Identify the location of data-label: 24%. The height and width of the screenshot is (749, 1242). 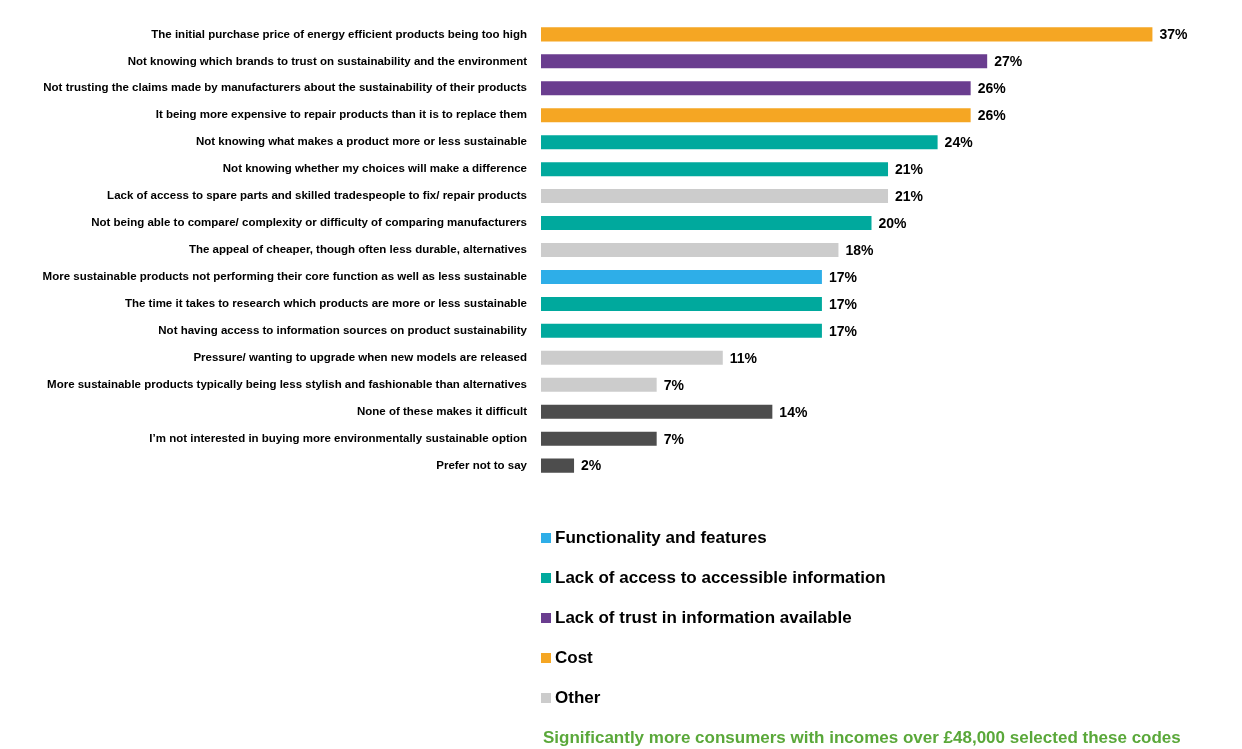
(959, 142).